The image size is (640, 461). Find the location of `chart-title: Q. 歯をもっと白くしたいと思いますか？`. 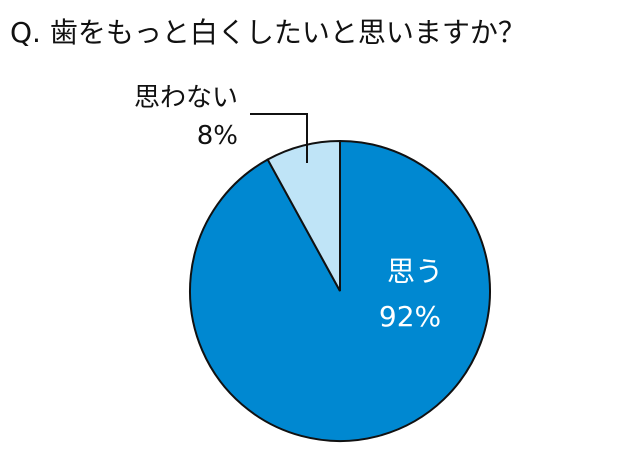

chart-title: Q. 歯をもっと白くしたいと思いますか？ is located at coordinates (268, 32).